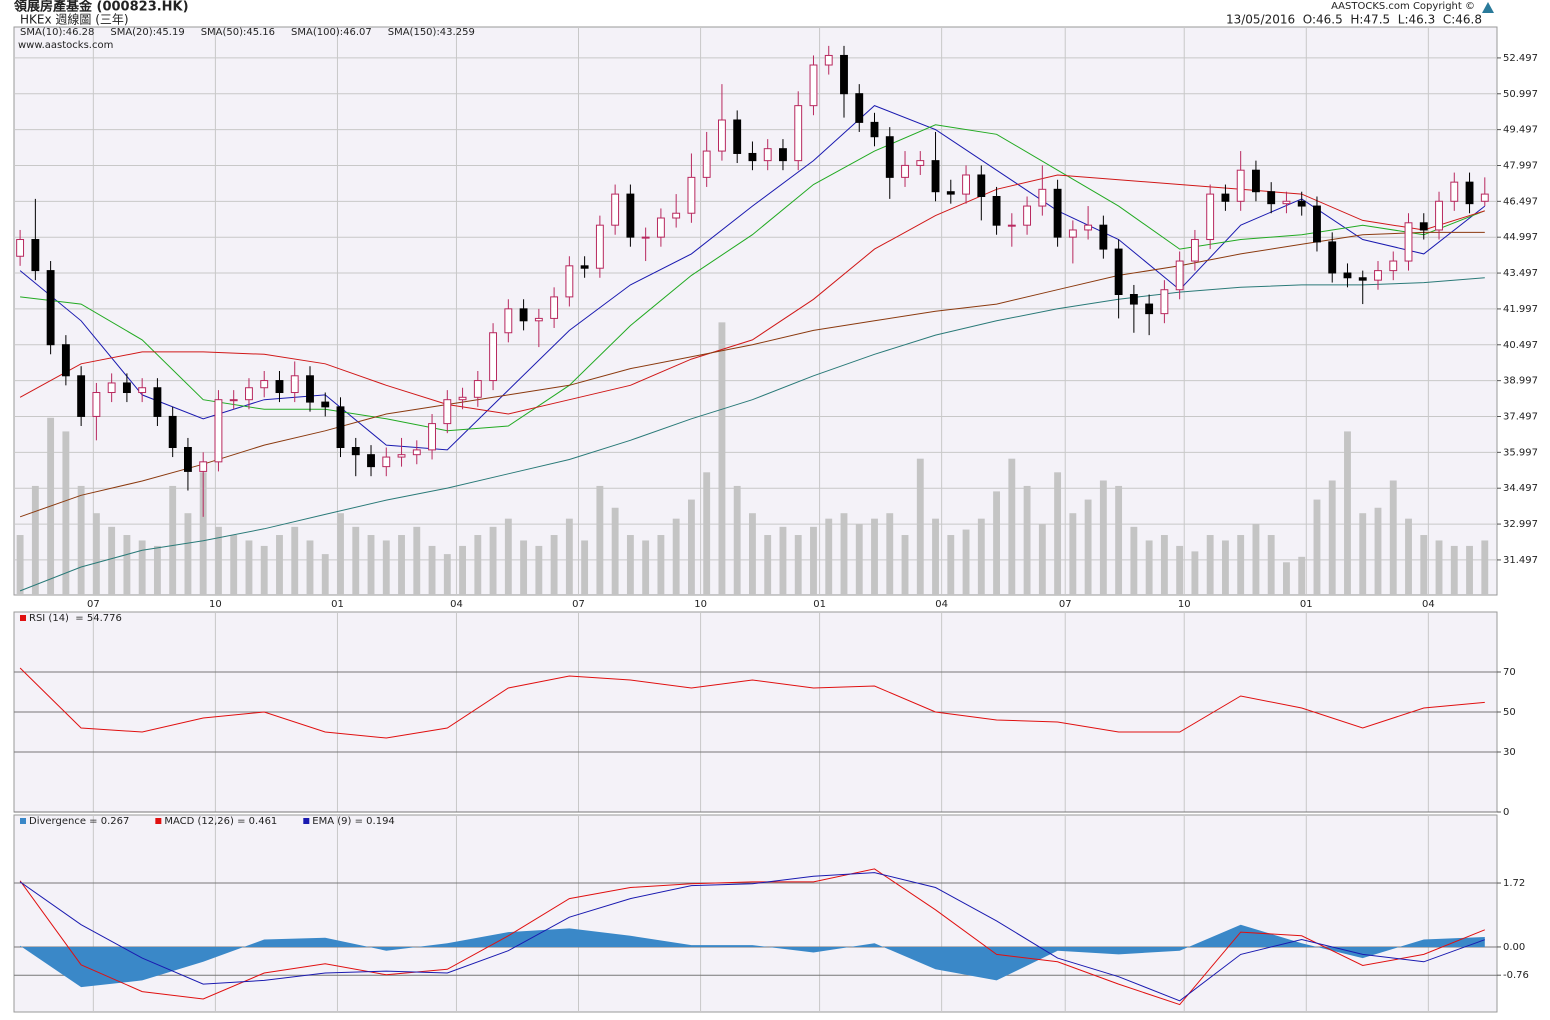 This screenshot has height=1020, width=1550. What do you see at coordinates (1506, 812) in the screenshot?
I see `y-tick-label: 0` at bounding box center [1506, 812].